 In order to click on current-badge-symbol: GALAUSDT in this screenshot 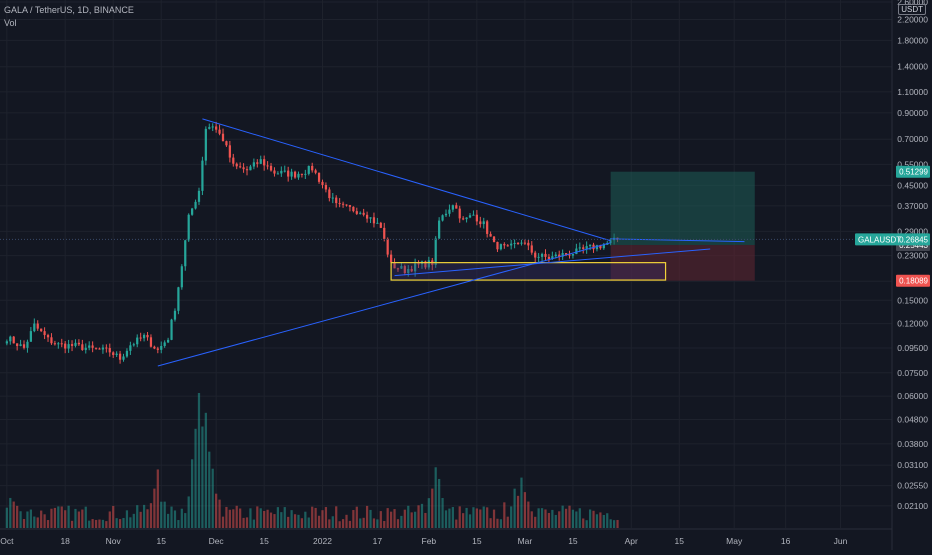, I will do `click(879, 239)`.